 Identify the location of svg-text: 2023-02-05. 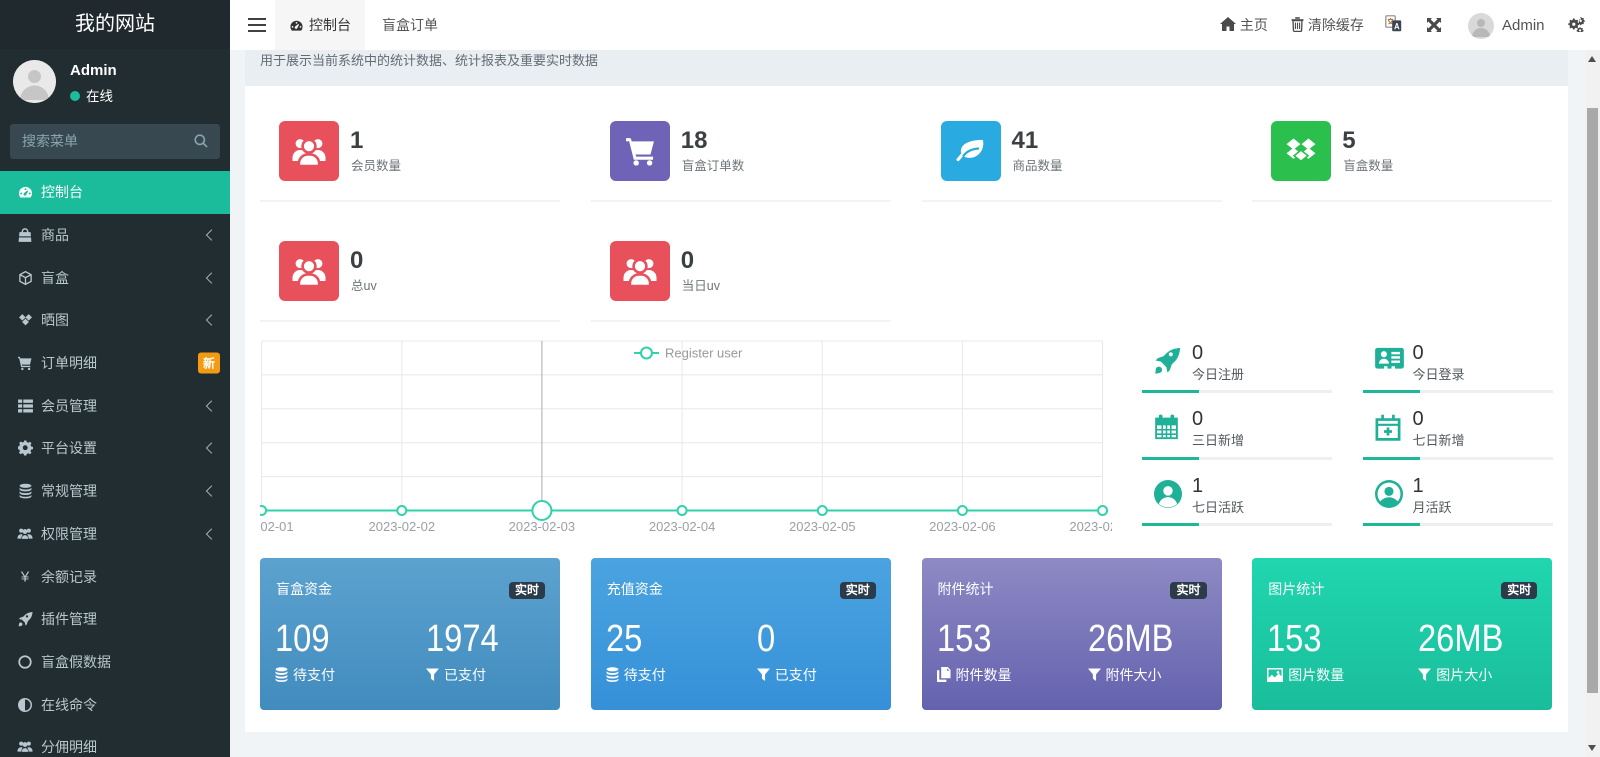
(822, 526).